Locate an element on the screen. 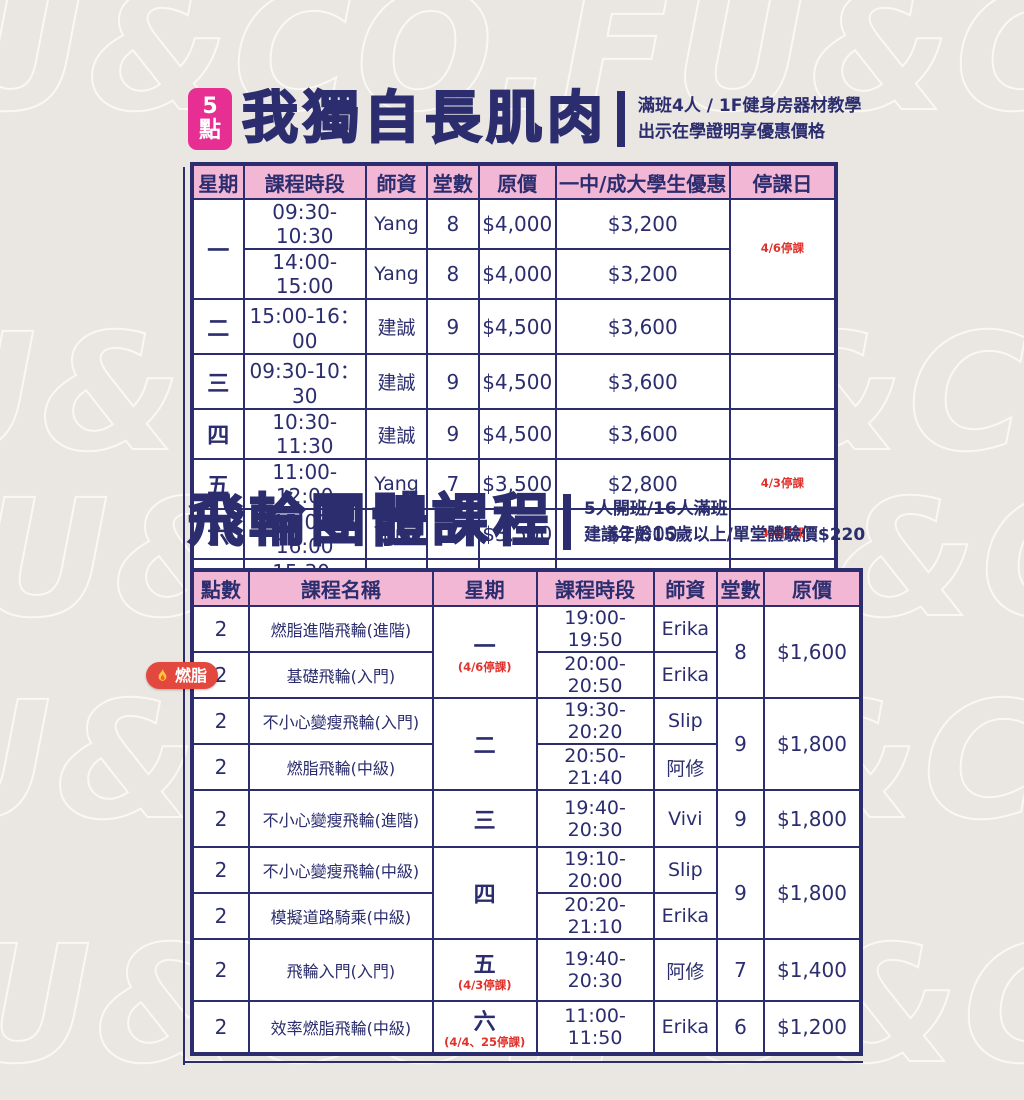 This screenshot has height=1100, width=1024. day-cell: 五 (4/3停課) is located at coordinates (484, 970).